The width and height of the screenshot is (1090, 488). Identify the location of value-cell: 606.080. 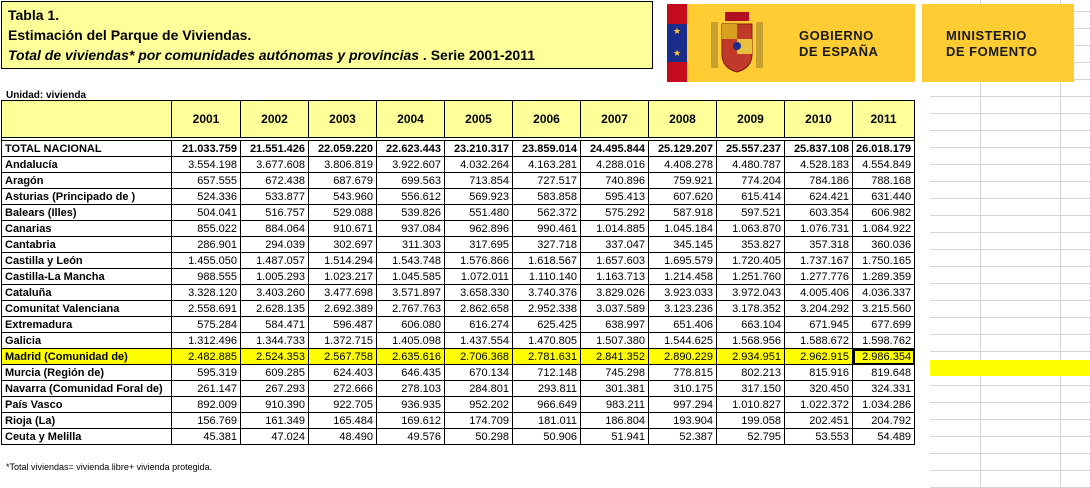
(410, 324).